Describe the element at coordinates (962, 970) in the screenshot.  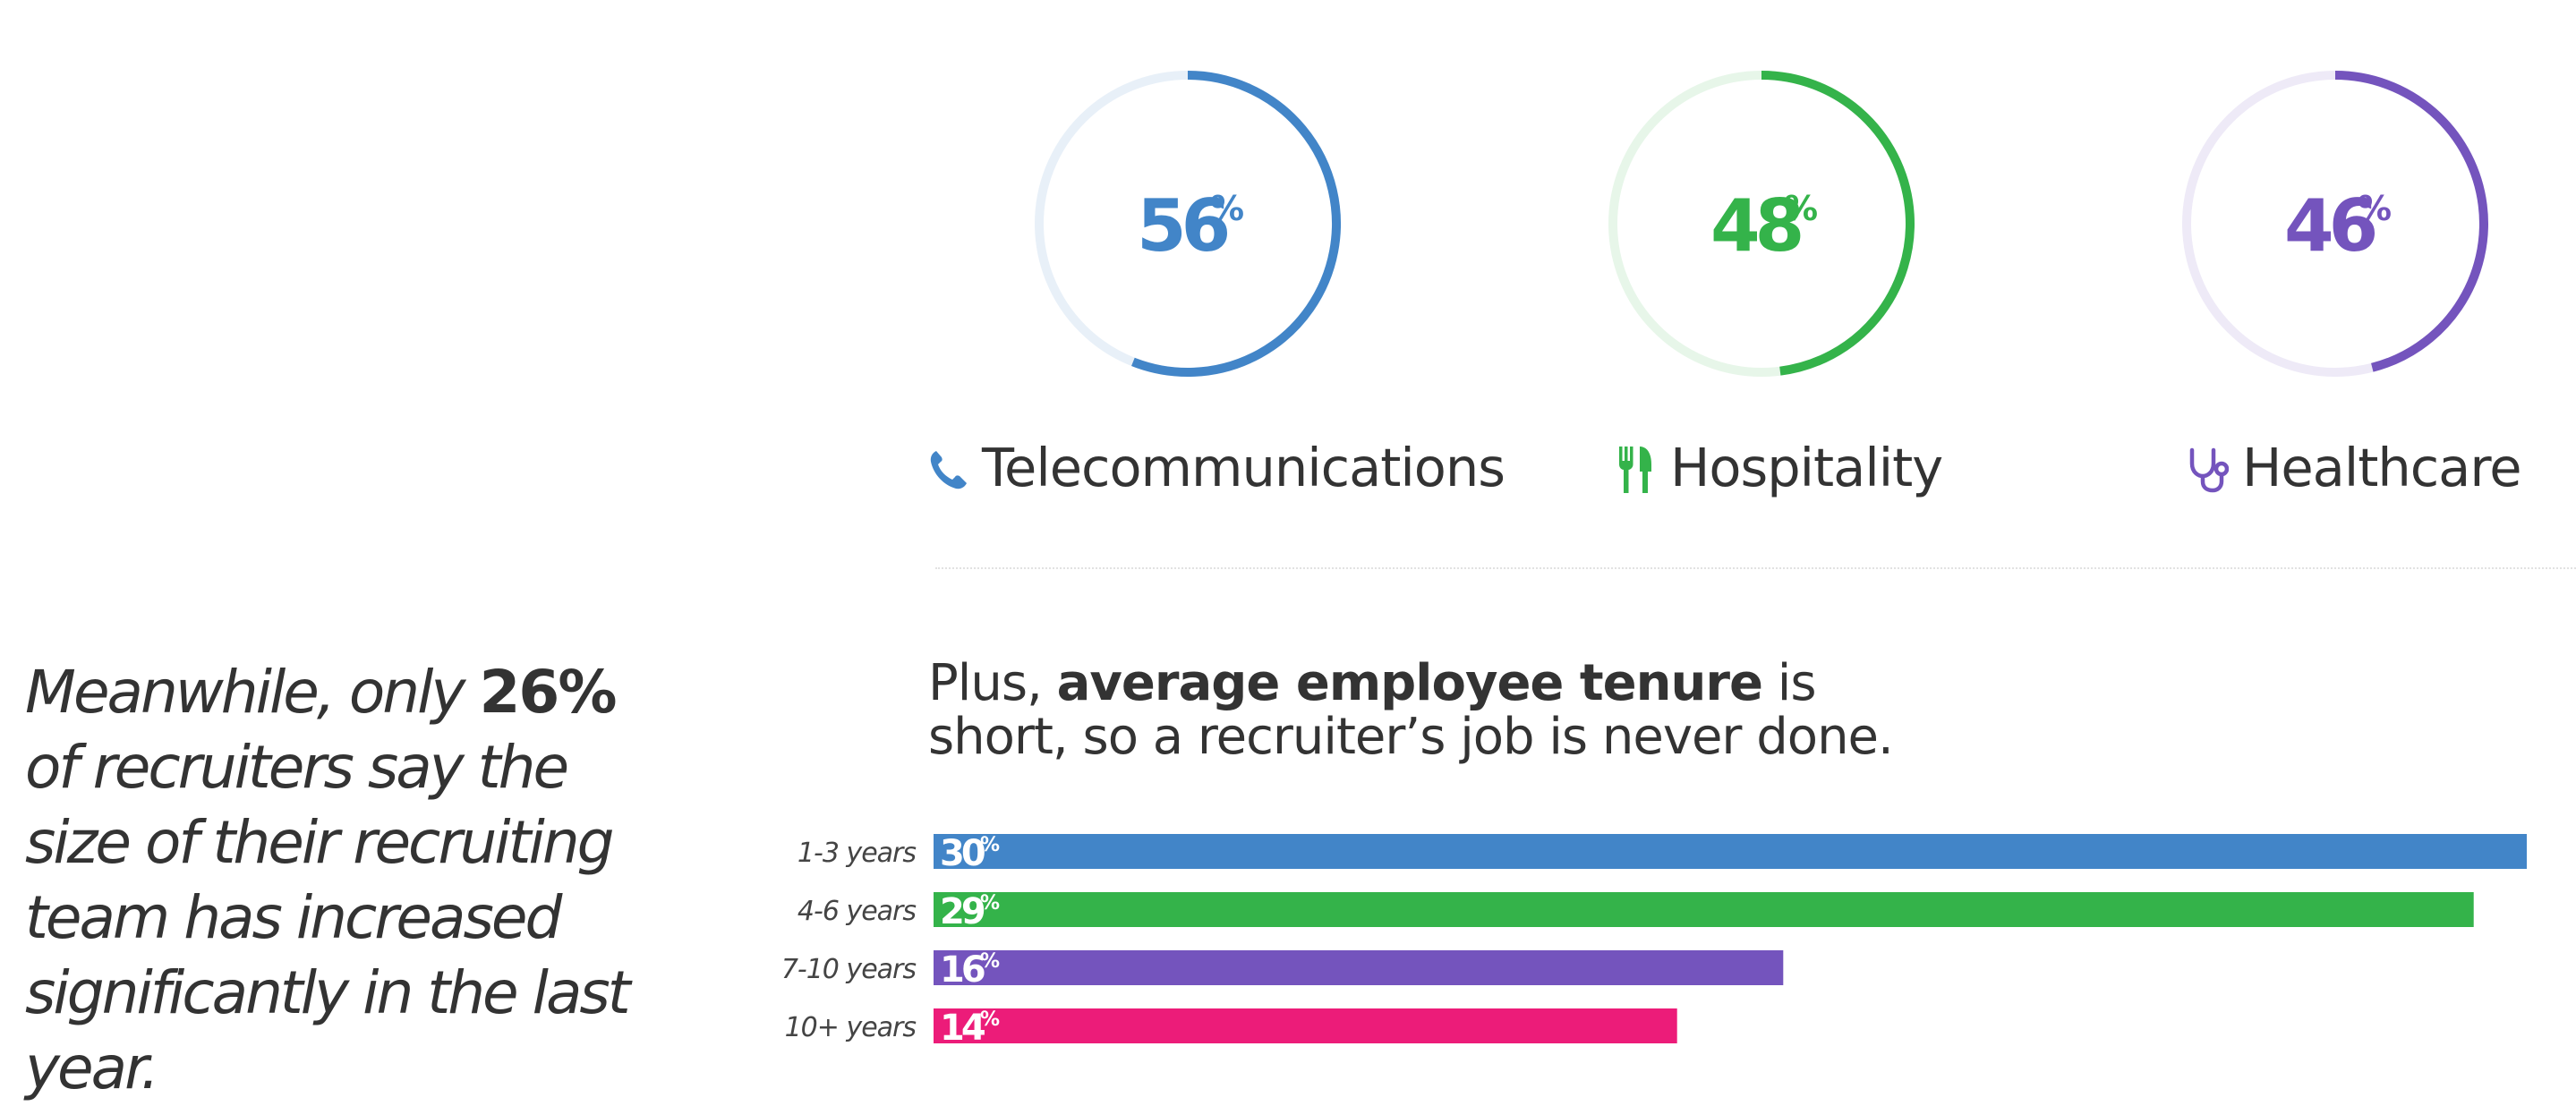
I see `tenure-value-label-2: 16` at that location.